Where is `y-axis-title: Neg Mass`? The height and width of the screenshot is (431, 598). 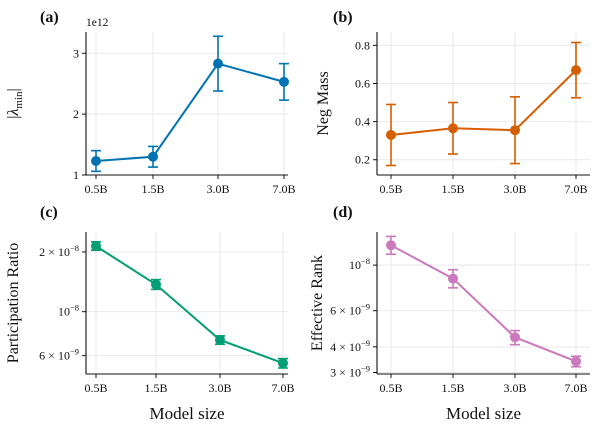
y-axis-title: Neg Mass is located at coordinates (323, 103).